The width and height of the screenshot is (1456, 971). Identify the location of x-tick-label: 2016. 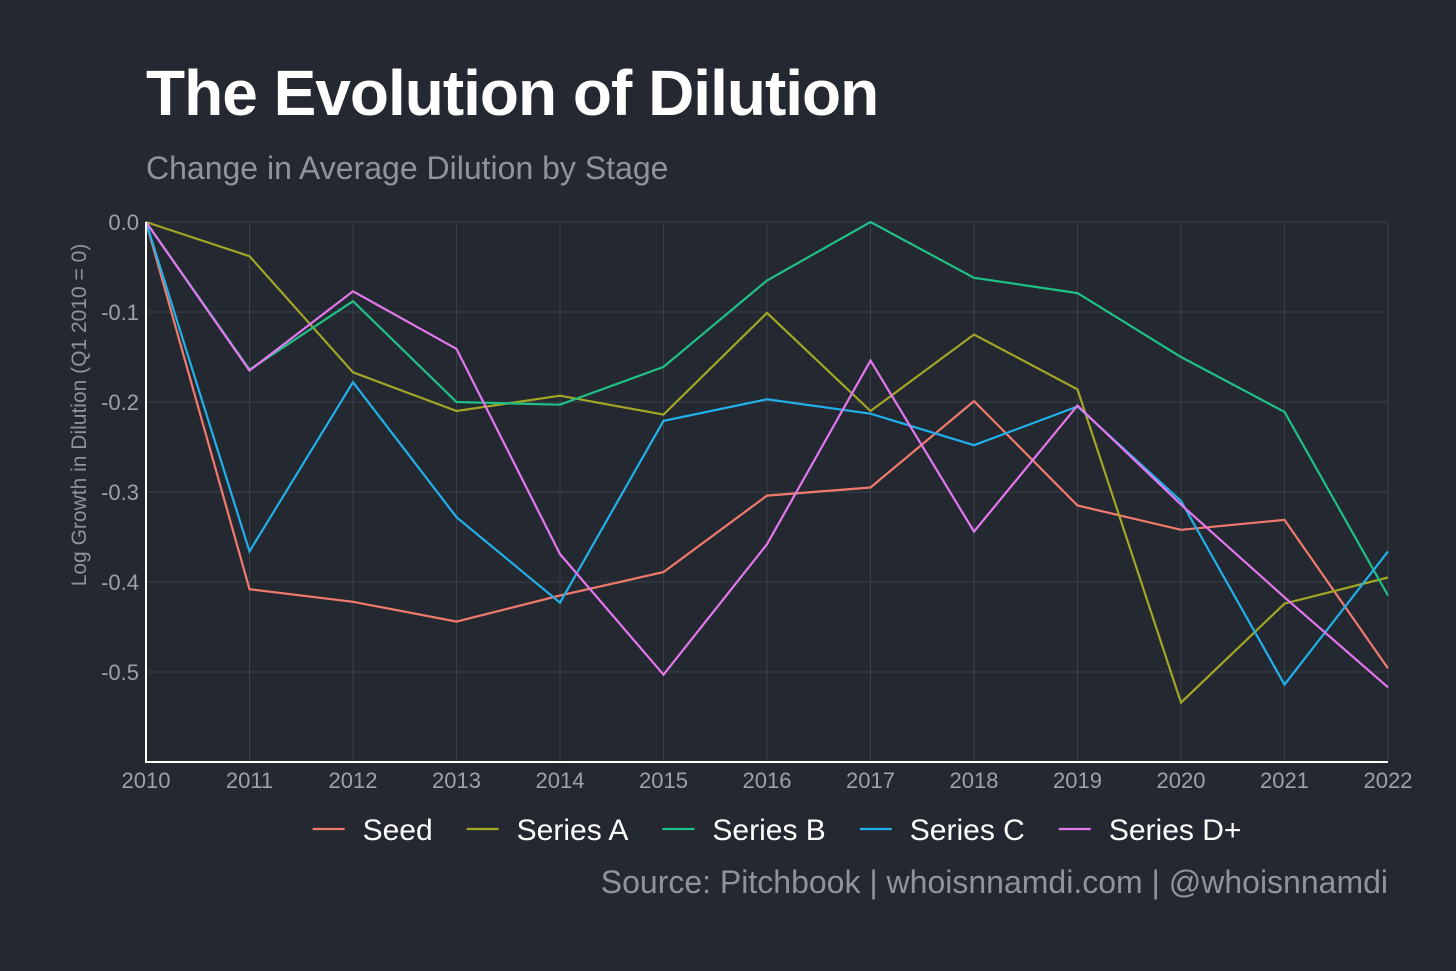
(767, 780).